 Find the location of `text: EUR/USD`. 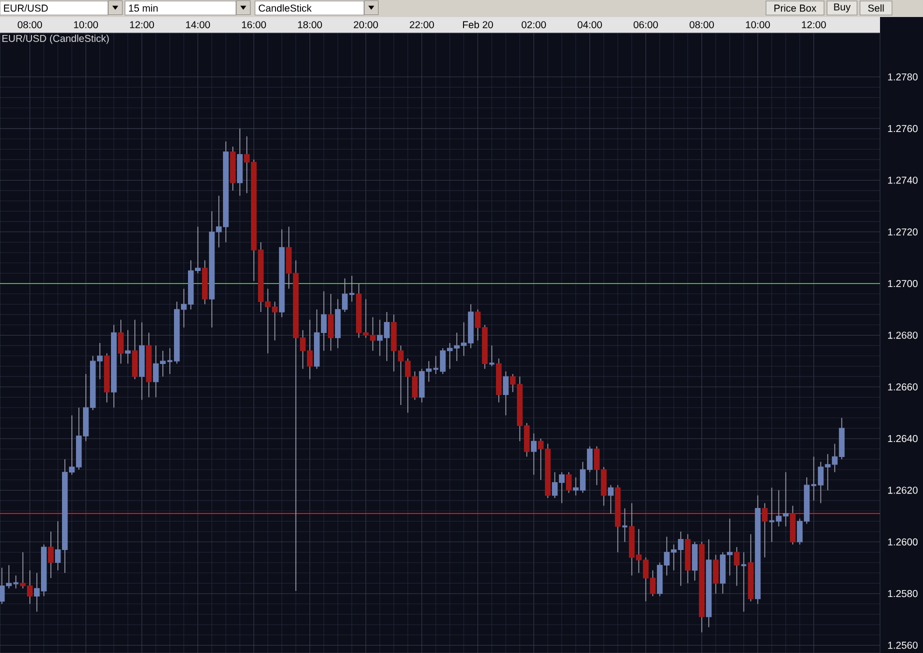

text: EUR/USD is located at coordinates (26, 8).